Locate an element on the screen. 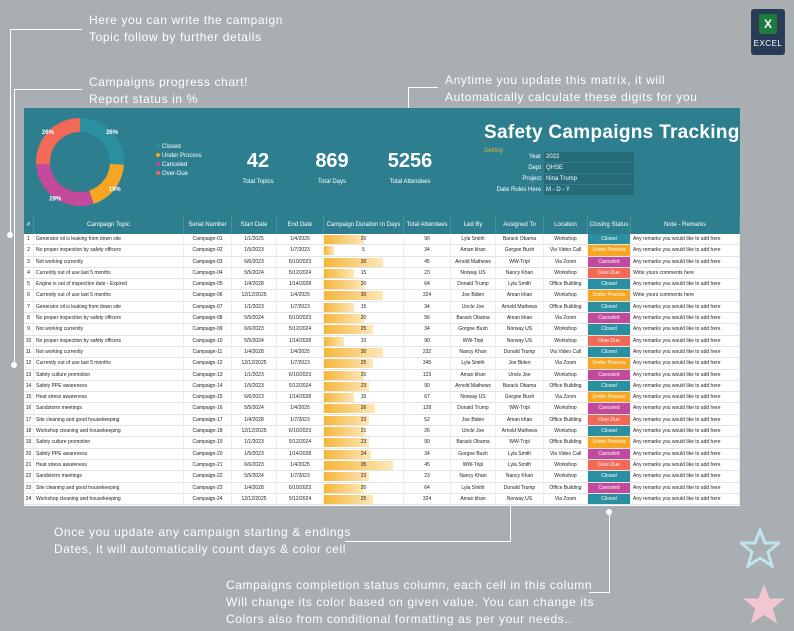  serial-number-cell: Campaign-05 is located at coordinates (208, 284).